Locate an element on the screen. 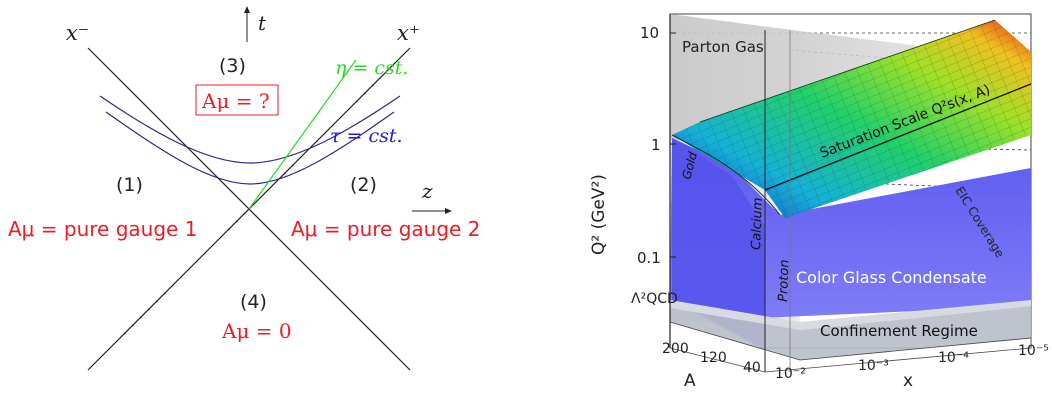  a-tick-120: 120 is located at coordinates (713, 358).